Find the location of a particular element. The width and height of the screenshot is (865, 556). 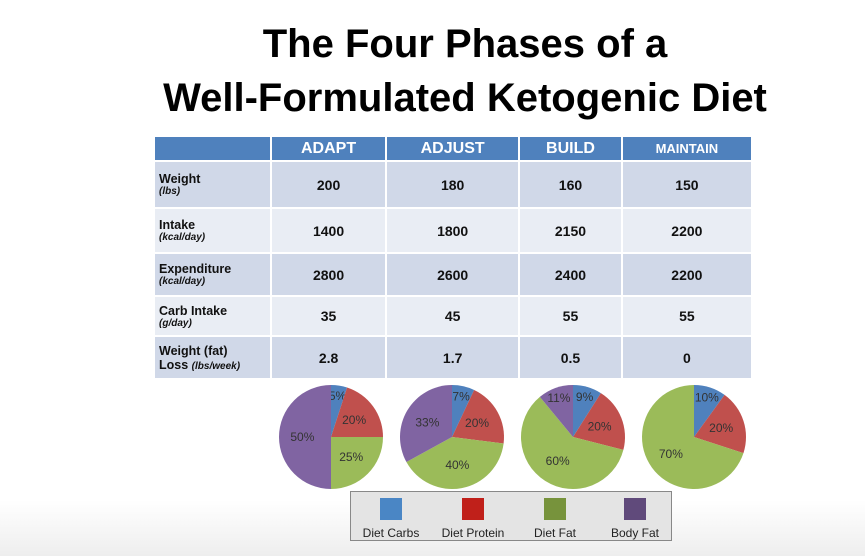

header-adjust: ADJUST is located at coordinates (453, 149).